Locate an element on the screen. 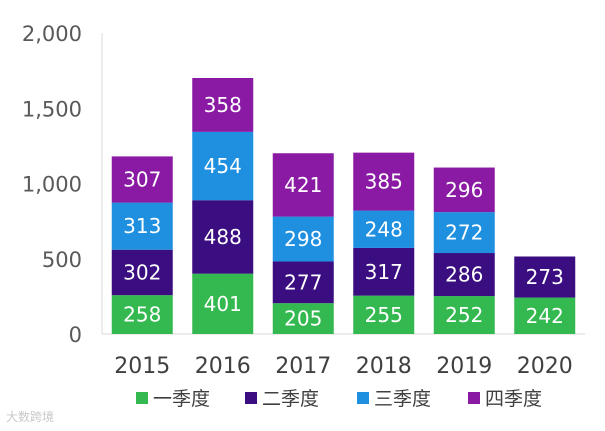 Image resolution: width=605 pixels, height=431 pixels. data-label: 248 is located at coordinates (384, 229).